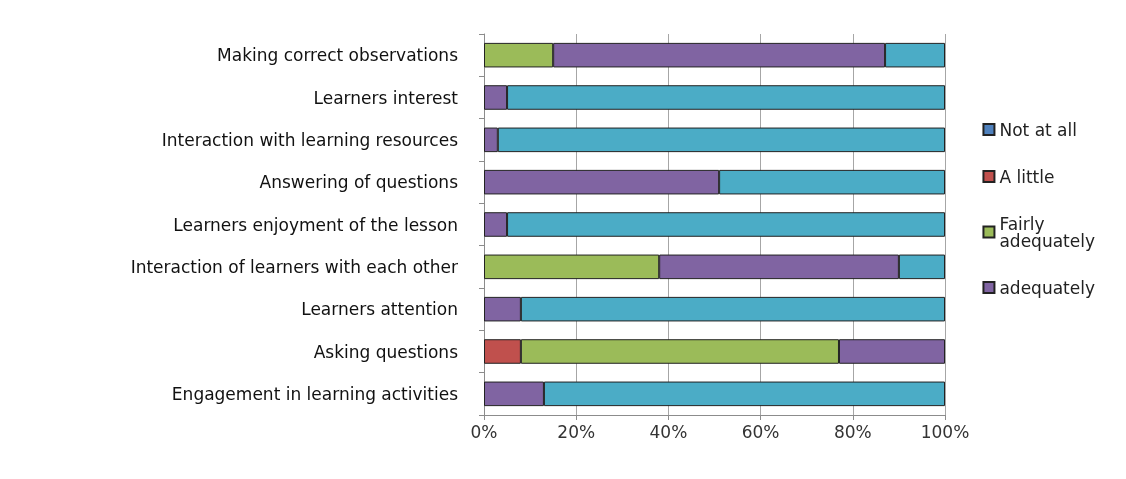  I want to click on x-tick-label: 80%, so click(852, 431).